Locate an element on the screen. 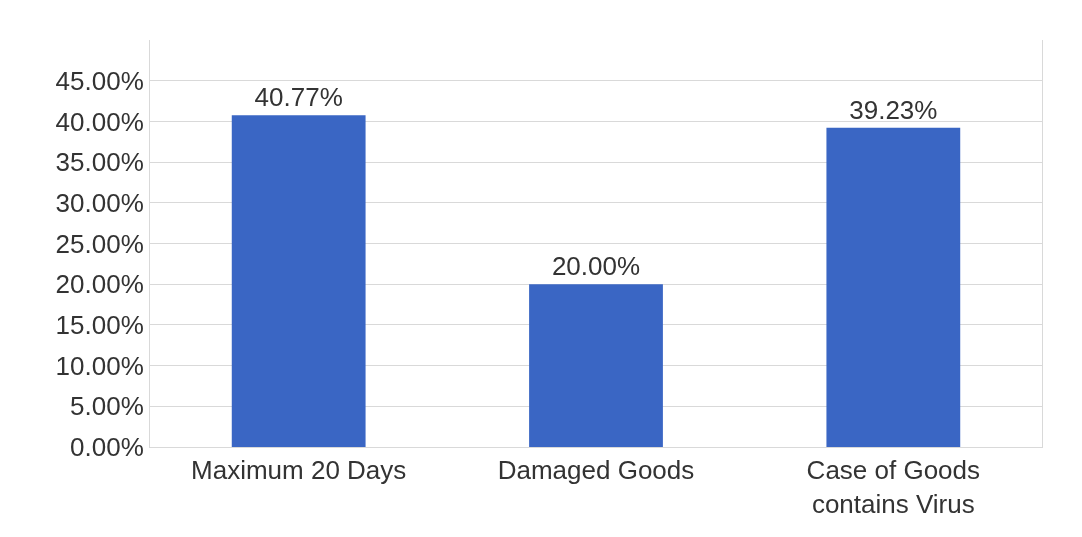  y-tick-label: 20.00% is located at coordinates (99, 284).